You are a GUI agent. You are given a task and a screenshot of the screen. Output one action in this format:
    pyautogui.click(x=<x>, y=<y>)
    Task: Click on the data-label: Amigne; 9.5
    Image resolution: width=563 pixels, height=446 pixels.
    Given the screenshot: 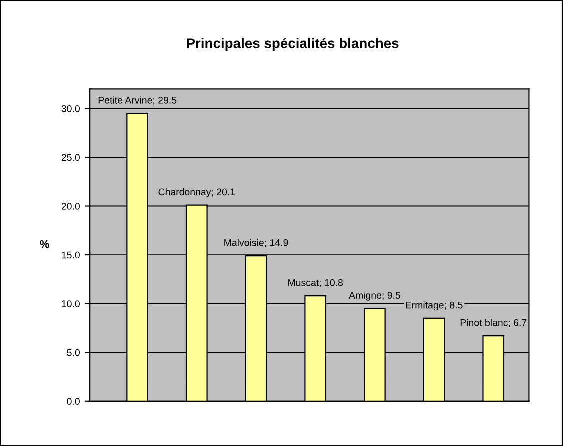 What is the action you would take?
    pyautogui.click(x=374, y=296)
    